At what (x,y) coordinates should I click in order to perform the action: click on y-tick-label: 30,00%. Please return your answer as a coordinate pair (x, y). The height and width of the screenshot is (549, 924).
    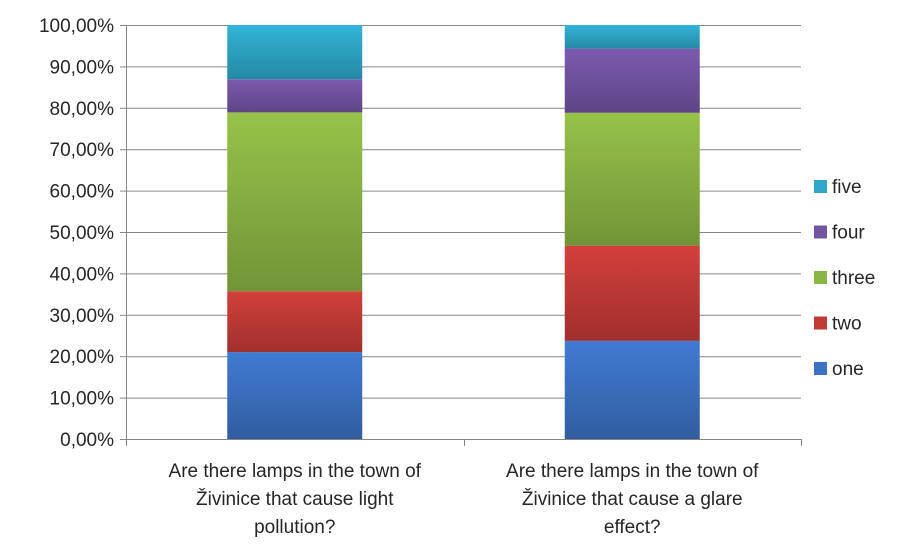
    Looking at the image, I should click on (82, 316).